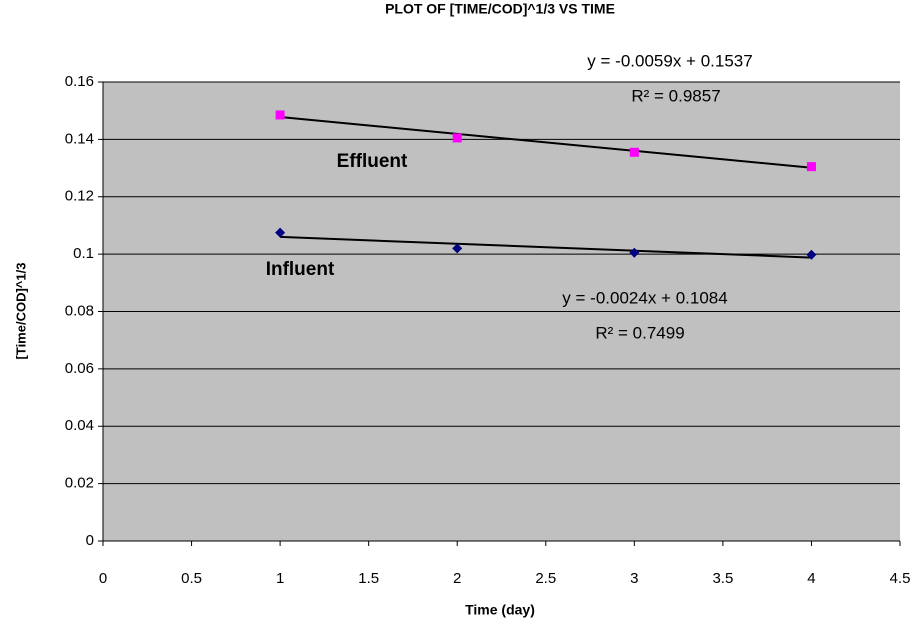 The height and width of the screenshot is (632, 923). What do you see at coordinates (83, 253) in the screenshot?
I see `y-tick-label: 0.1` at bounding box center [83, 253].